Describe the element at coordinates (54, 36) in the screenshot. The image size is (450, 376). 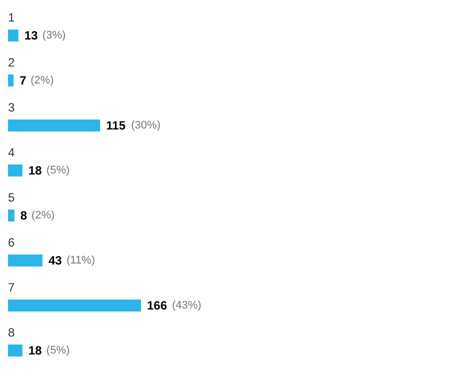
I see `annotation: (3%)` at that location.